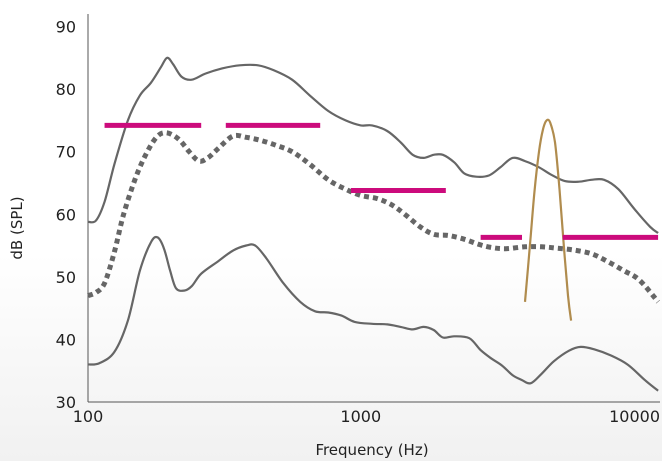 The height and width of the screenshot is (461, 662). What do you see at coordinates (371, 450) in the screenshot?
I see `x-axis-label: Frequency (Hz)` at bounding box center [371, 450].